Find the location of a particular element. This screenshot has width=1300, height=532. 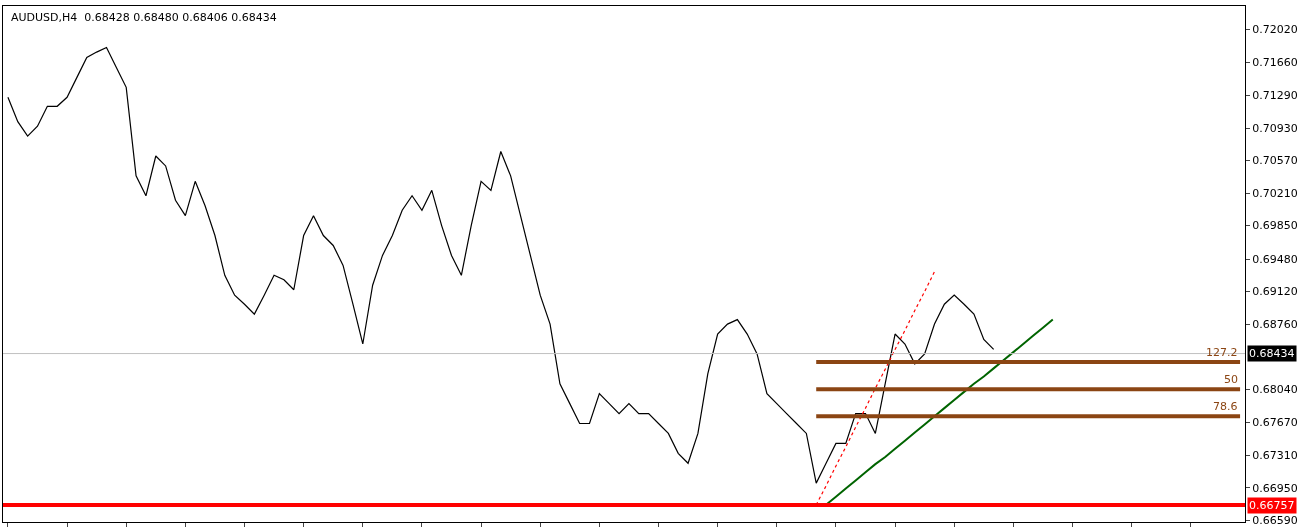

y-tick-label: 0.69480 is located at coordinates (1275, 259).